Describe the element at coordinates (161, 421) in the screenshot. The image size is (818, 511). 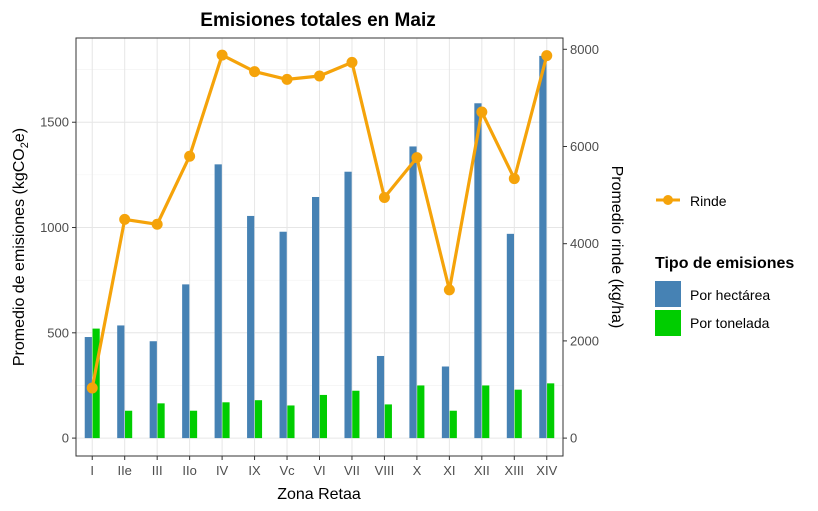
I see `bar-por-tonelada-III` at that location.